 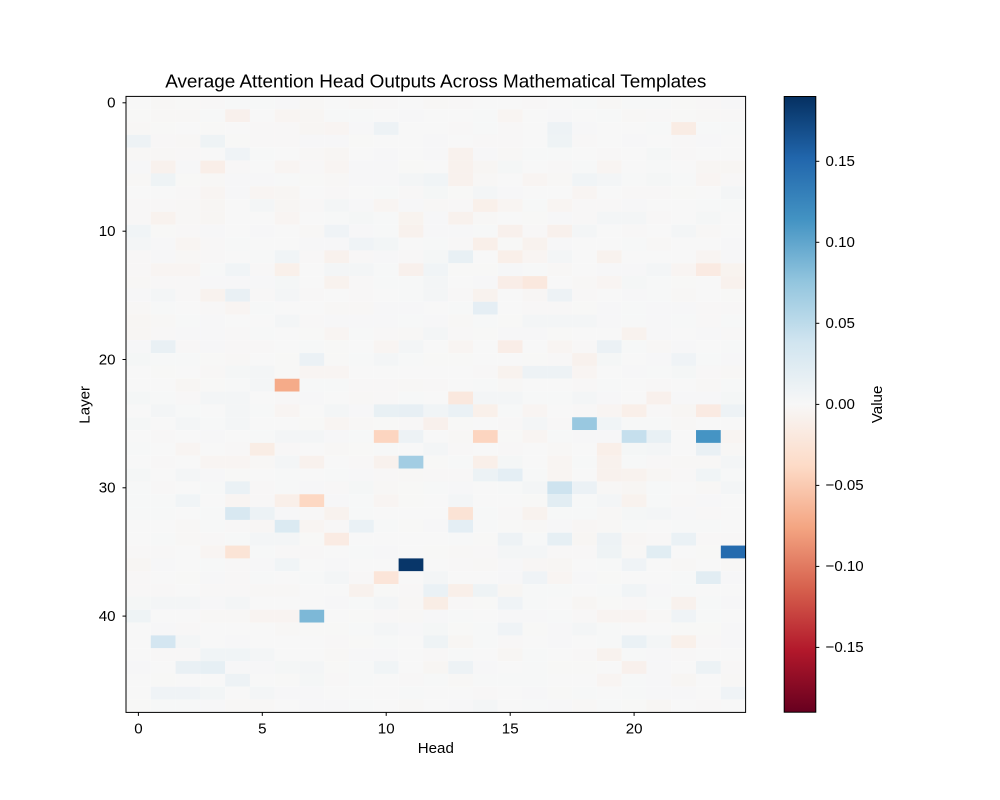 I want to click on svg-text: Head, so click(x=436, y=748).